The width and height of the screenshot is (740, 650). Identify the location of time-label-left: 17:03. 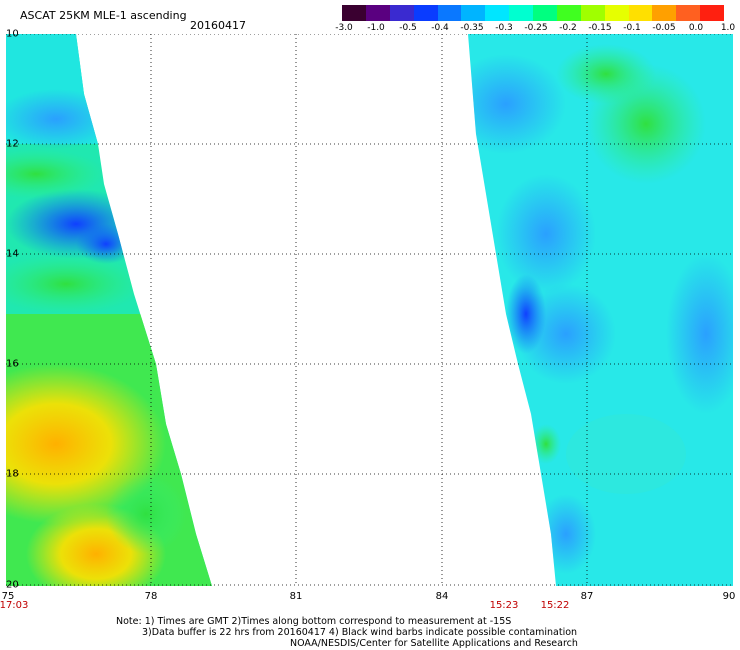
(14, 605).